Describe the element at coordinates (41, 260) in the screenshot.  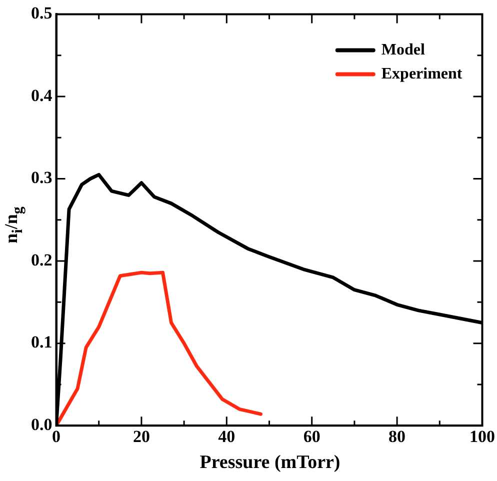
I see `y-tick-label: 0.2` at that location.